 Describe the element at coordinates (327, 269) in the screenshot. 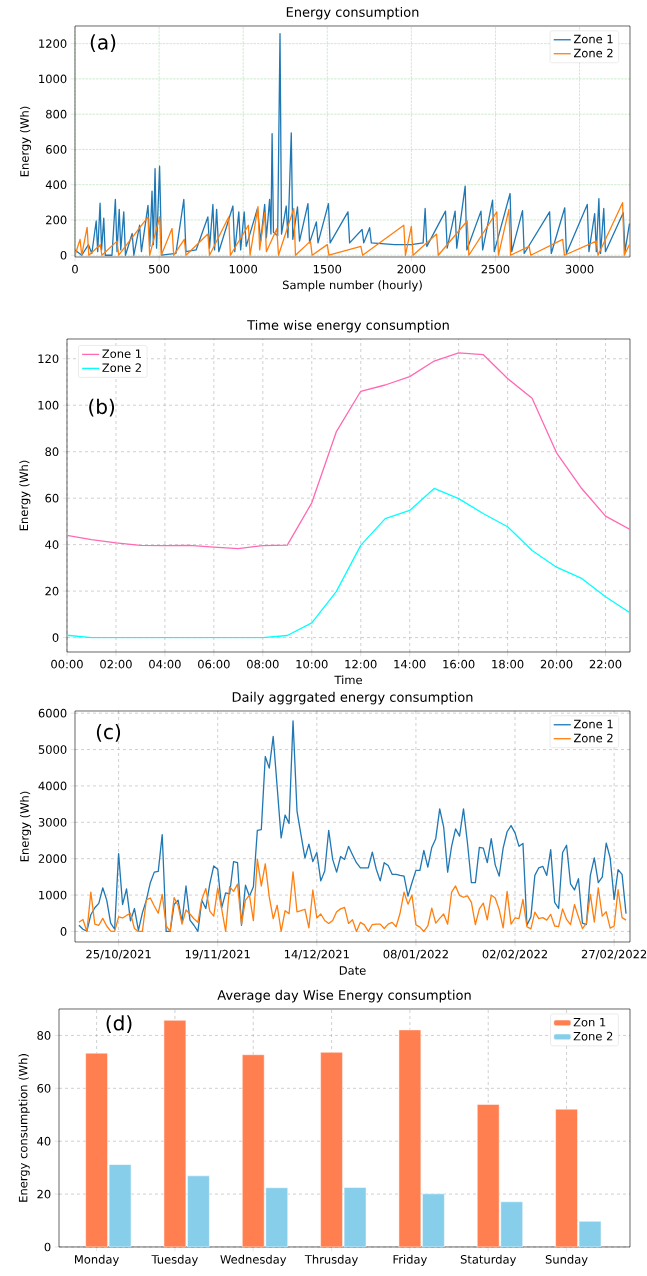

I see `x-tick-label: 1500` at that location.